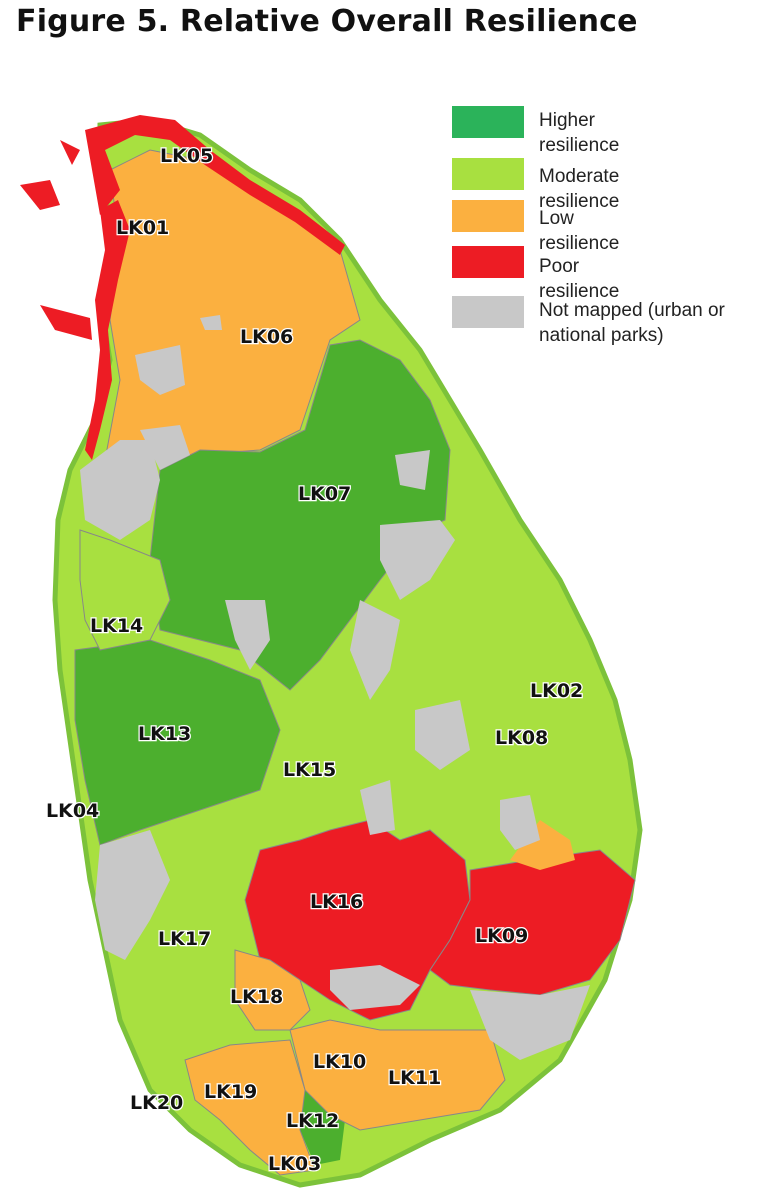  I want to click on region-lk05-west-coast, so click(107, 330).